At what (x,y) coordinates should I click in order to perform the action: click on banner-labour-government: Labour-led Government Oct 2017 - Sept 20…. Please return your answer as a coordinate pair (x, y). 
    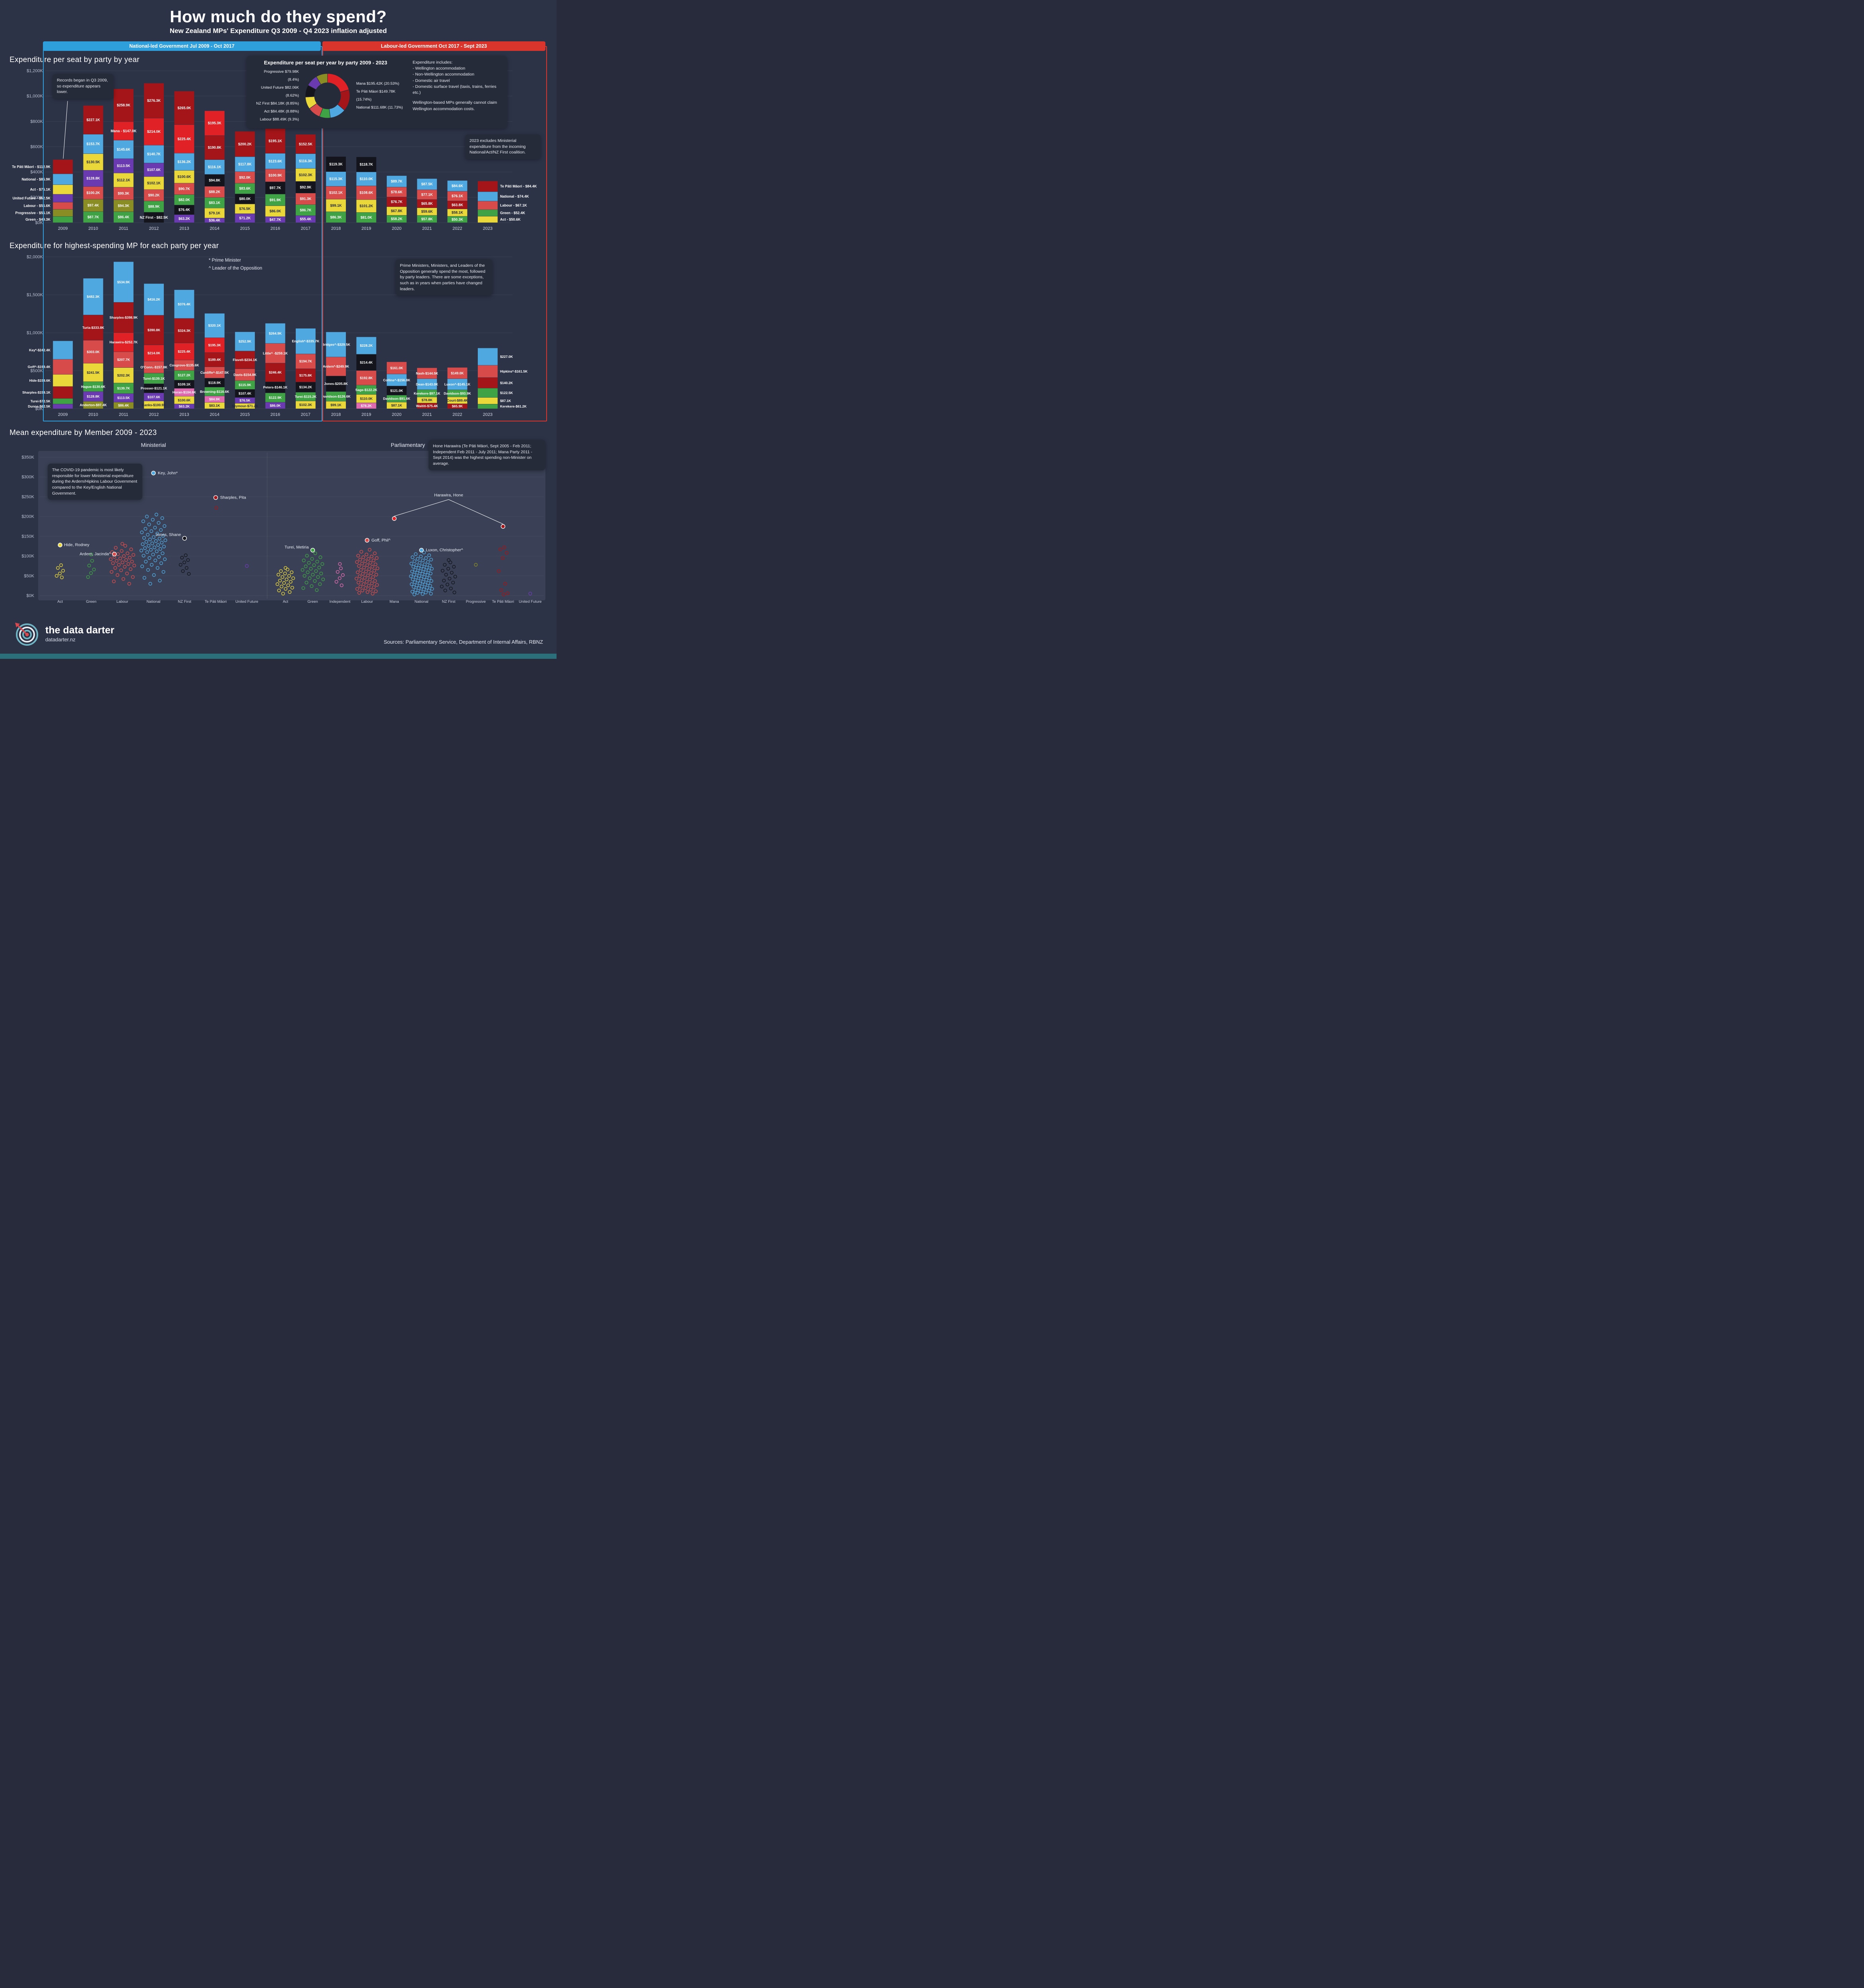
    Looking at the image, I should click on (434, 46).